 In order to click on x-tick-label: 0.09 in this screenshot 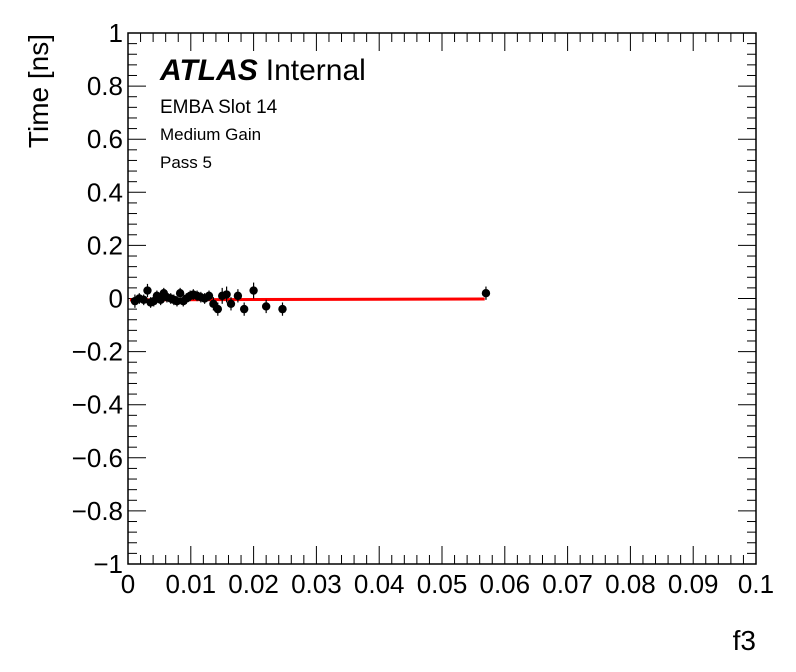, I will do `click(693, 584)`.